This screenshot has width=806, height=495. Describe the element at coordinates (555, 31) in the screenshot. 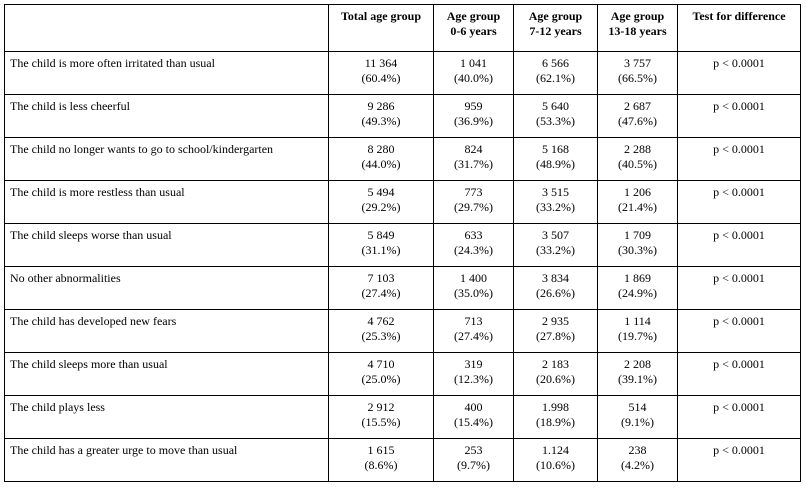

I see `header-line2: 7-12 years` at that location.